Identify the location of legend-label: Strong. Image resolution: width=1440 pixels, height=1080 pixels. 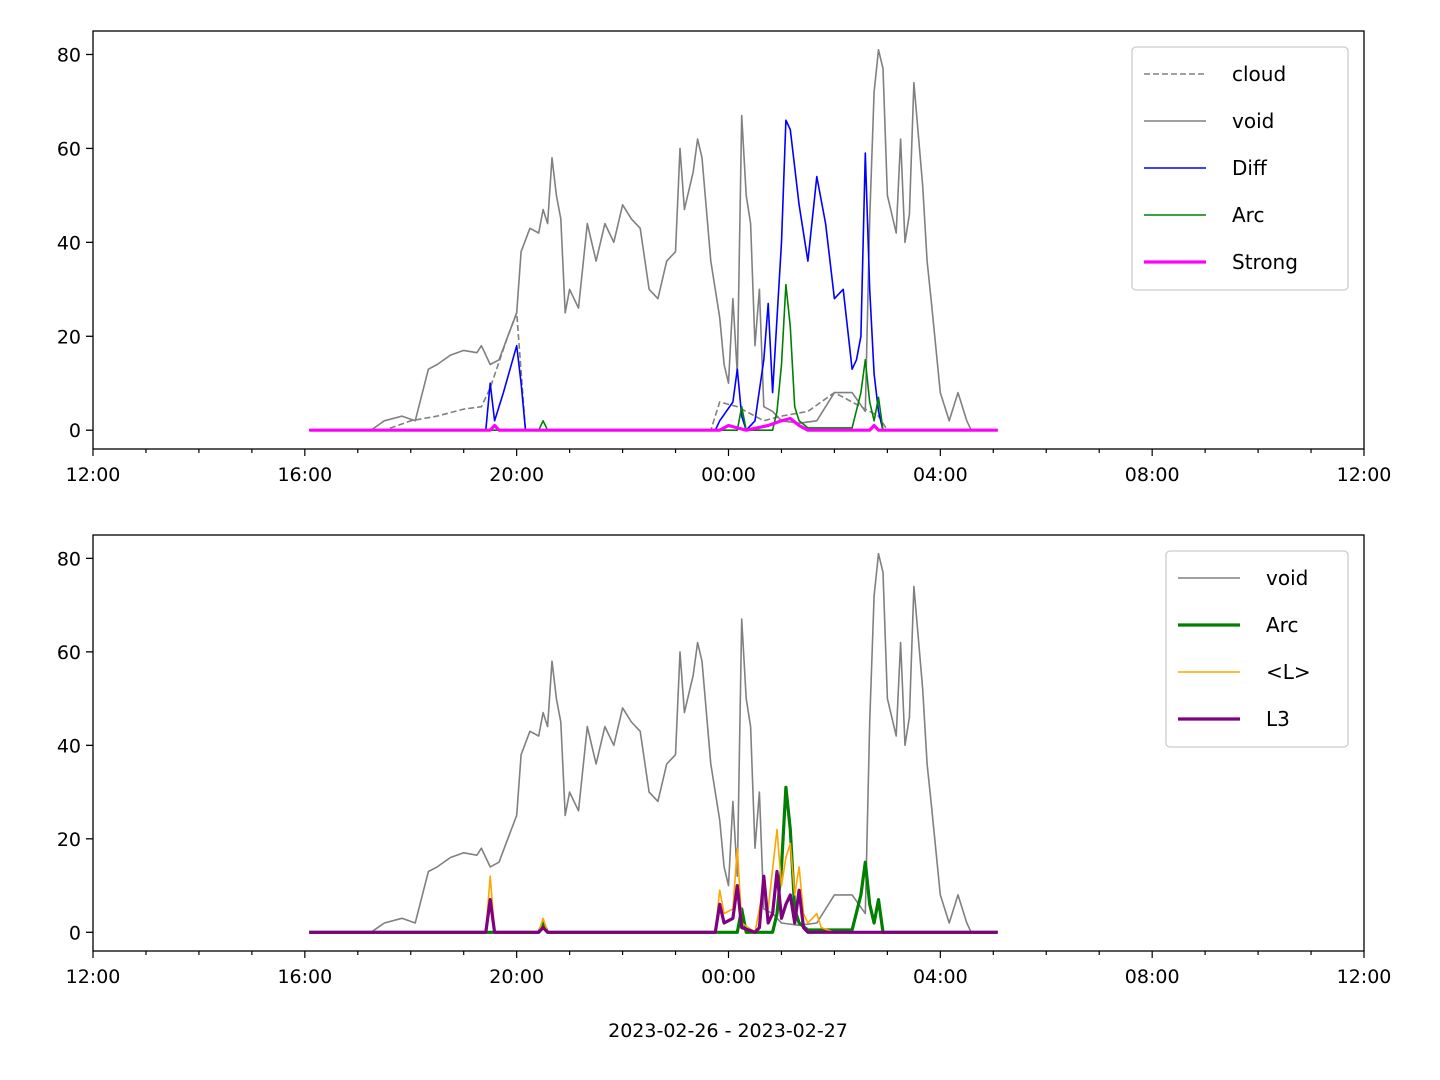
(1265, 262).